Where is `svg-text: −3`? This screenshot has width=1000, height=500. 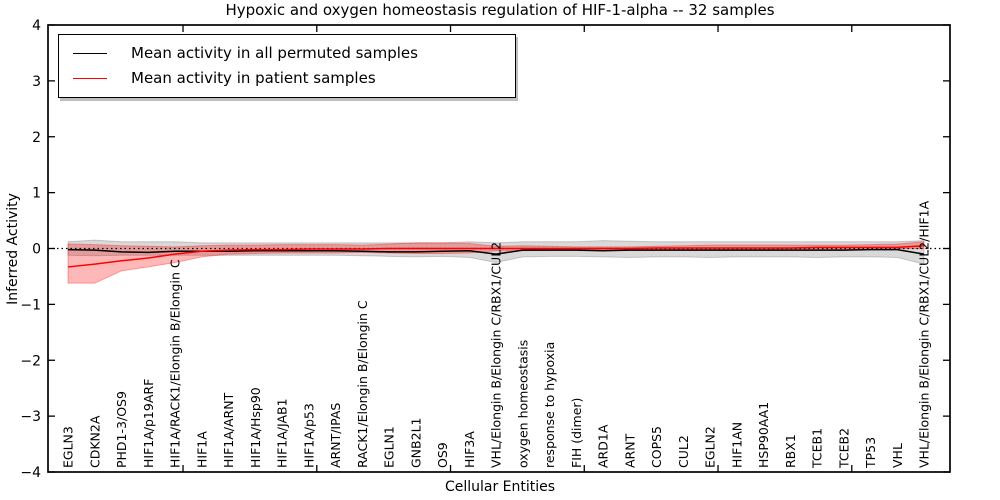 svg-text: −3 is located at coordinates (30, 417).